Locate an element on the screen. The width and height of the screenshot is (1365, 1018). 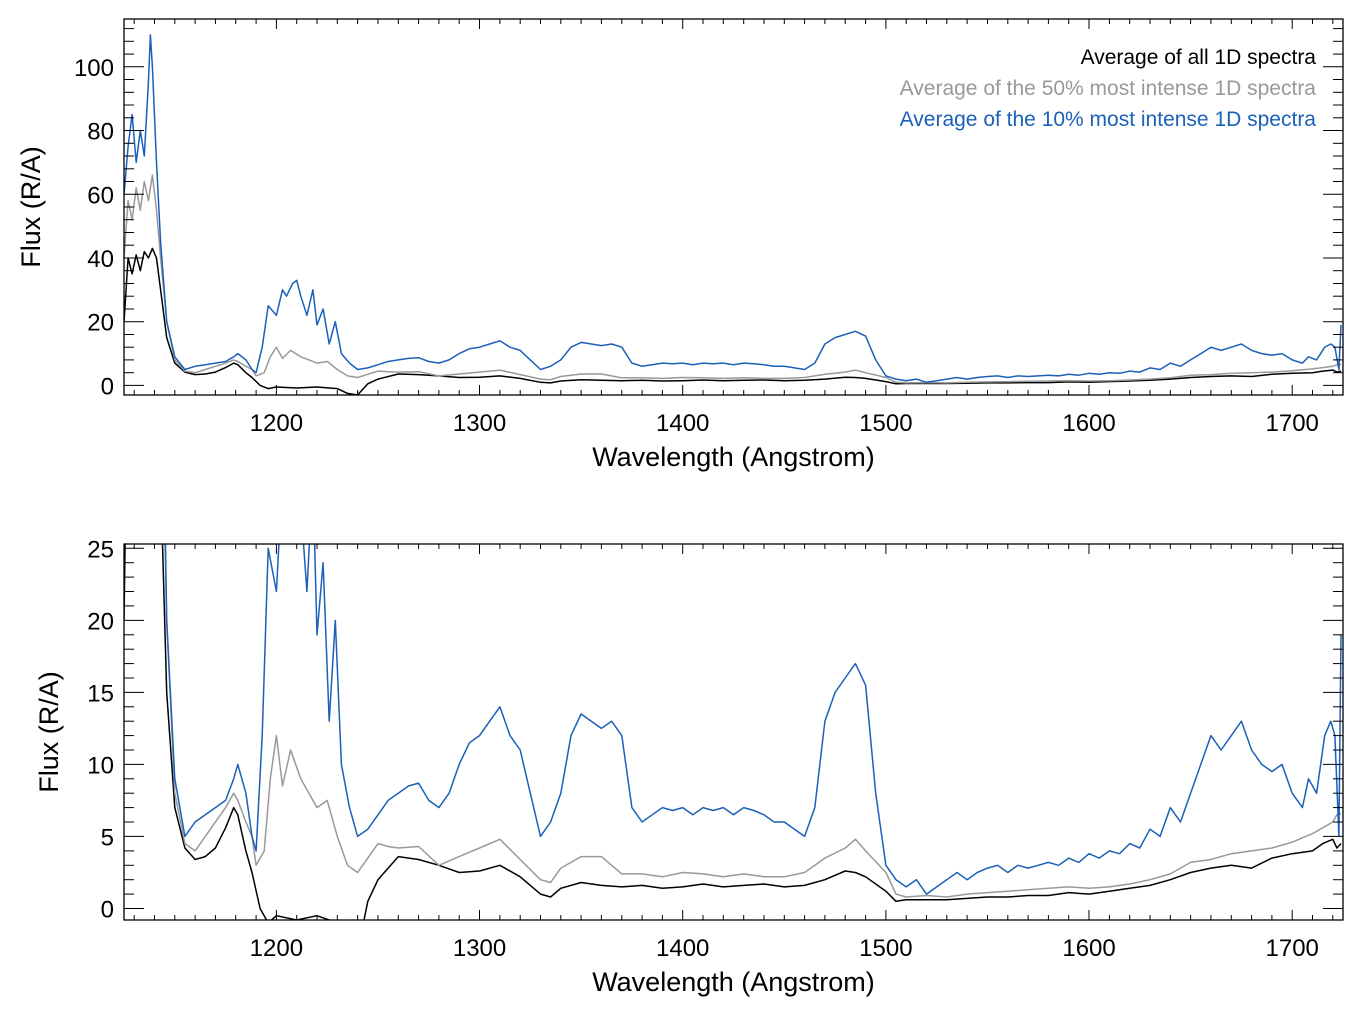
y-tick-label: 80 is located at coordinates (100, 132).